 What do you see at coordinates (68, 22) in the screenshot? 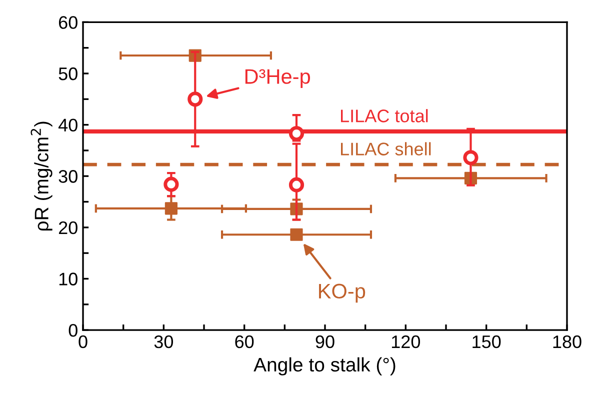
I see `y-tick-label: 60` at bounding box center [68, 22].